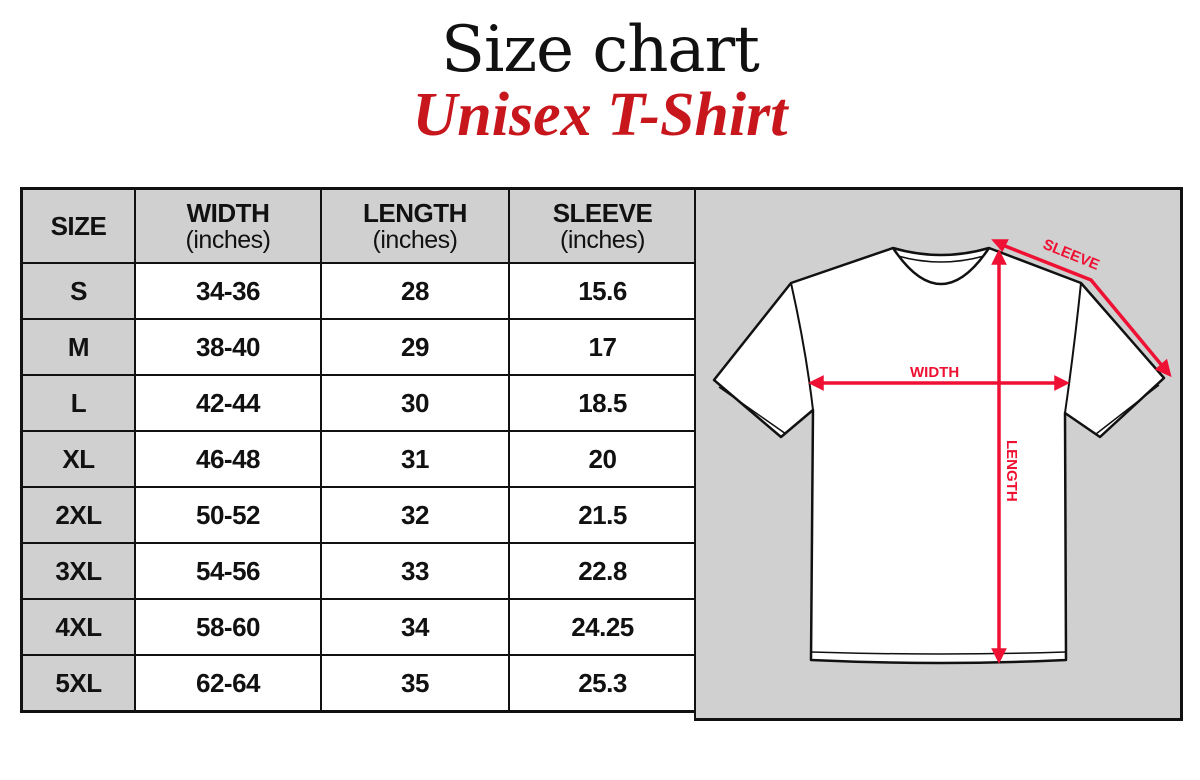  What do you see at coordinates (603, 571) in the screenshot?
I see `sleeve-cell: 22.8` at bounding box center [603, 571].